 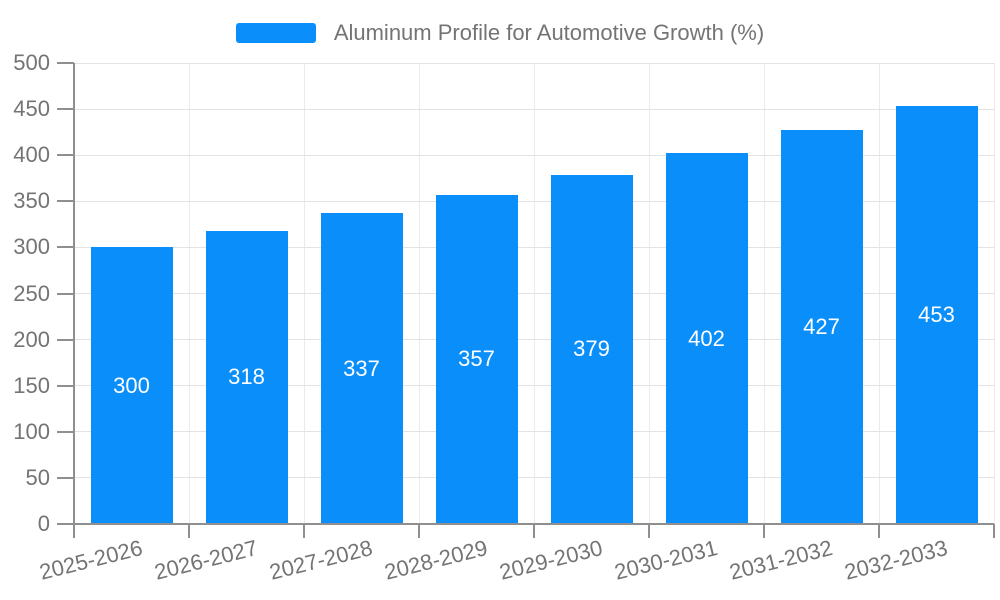 What do you see at coordinates (31, 385) in the screenshot?
I see `y-axis-tick-label: 150` at bounding box center [31, 385].